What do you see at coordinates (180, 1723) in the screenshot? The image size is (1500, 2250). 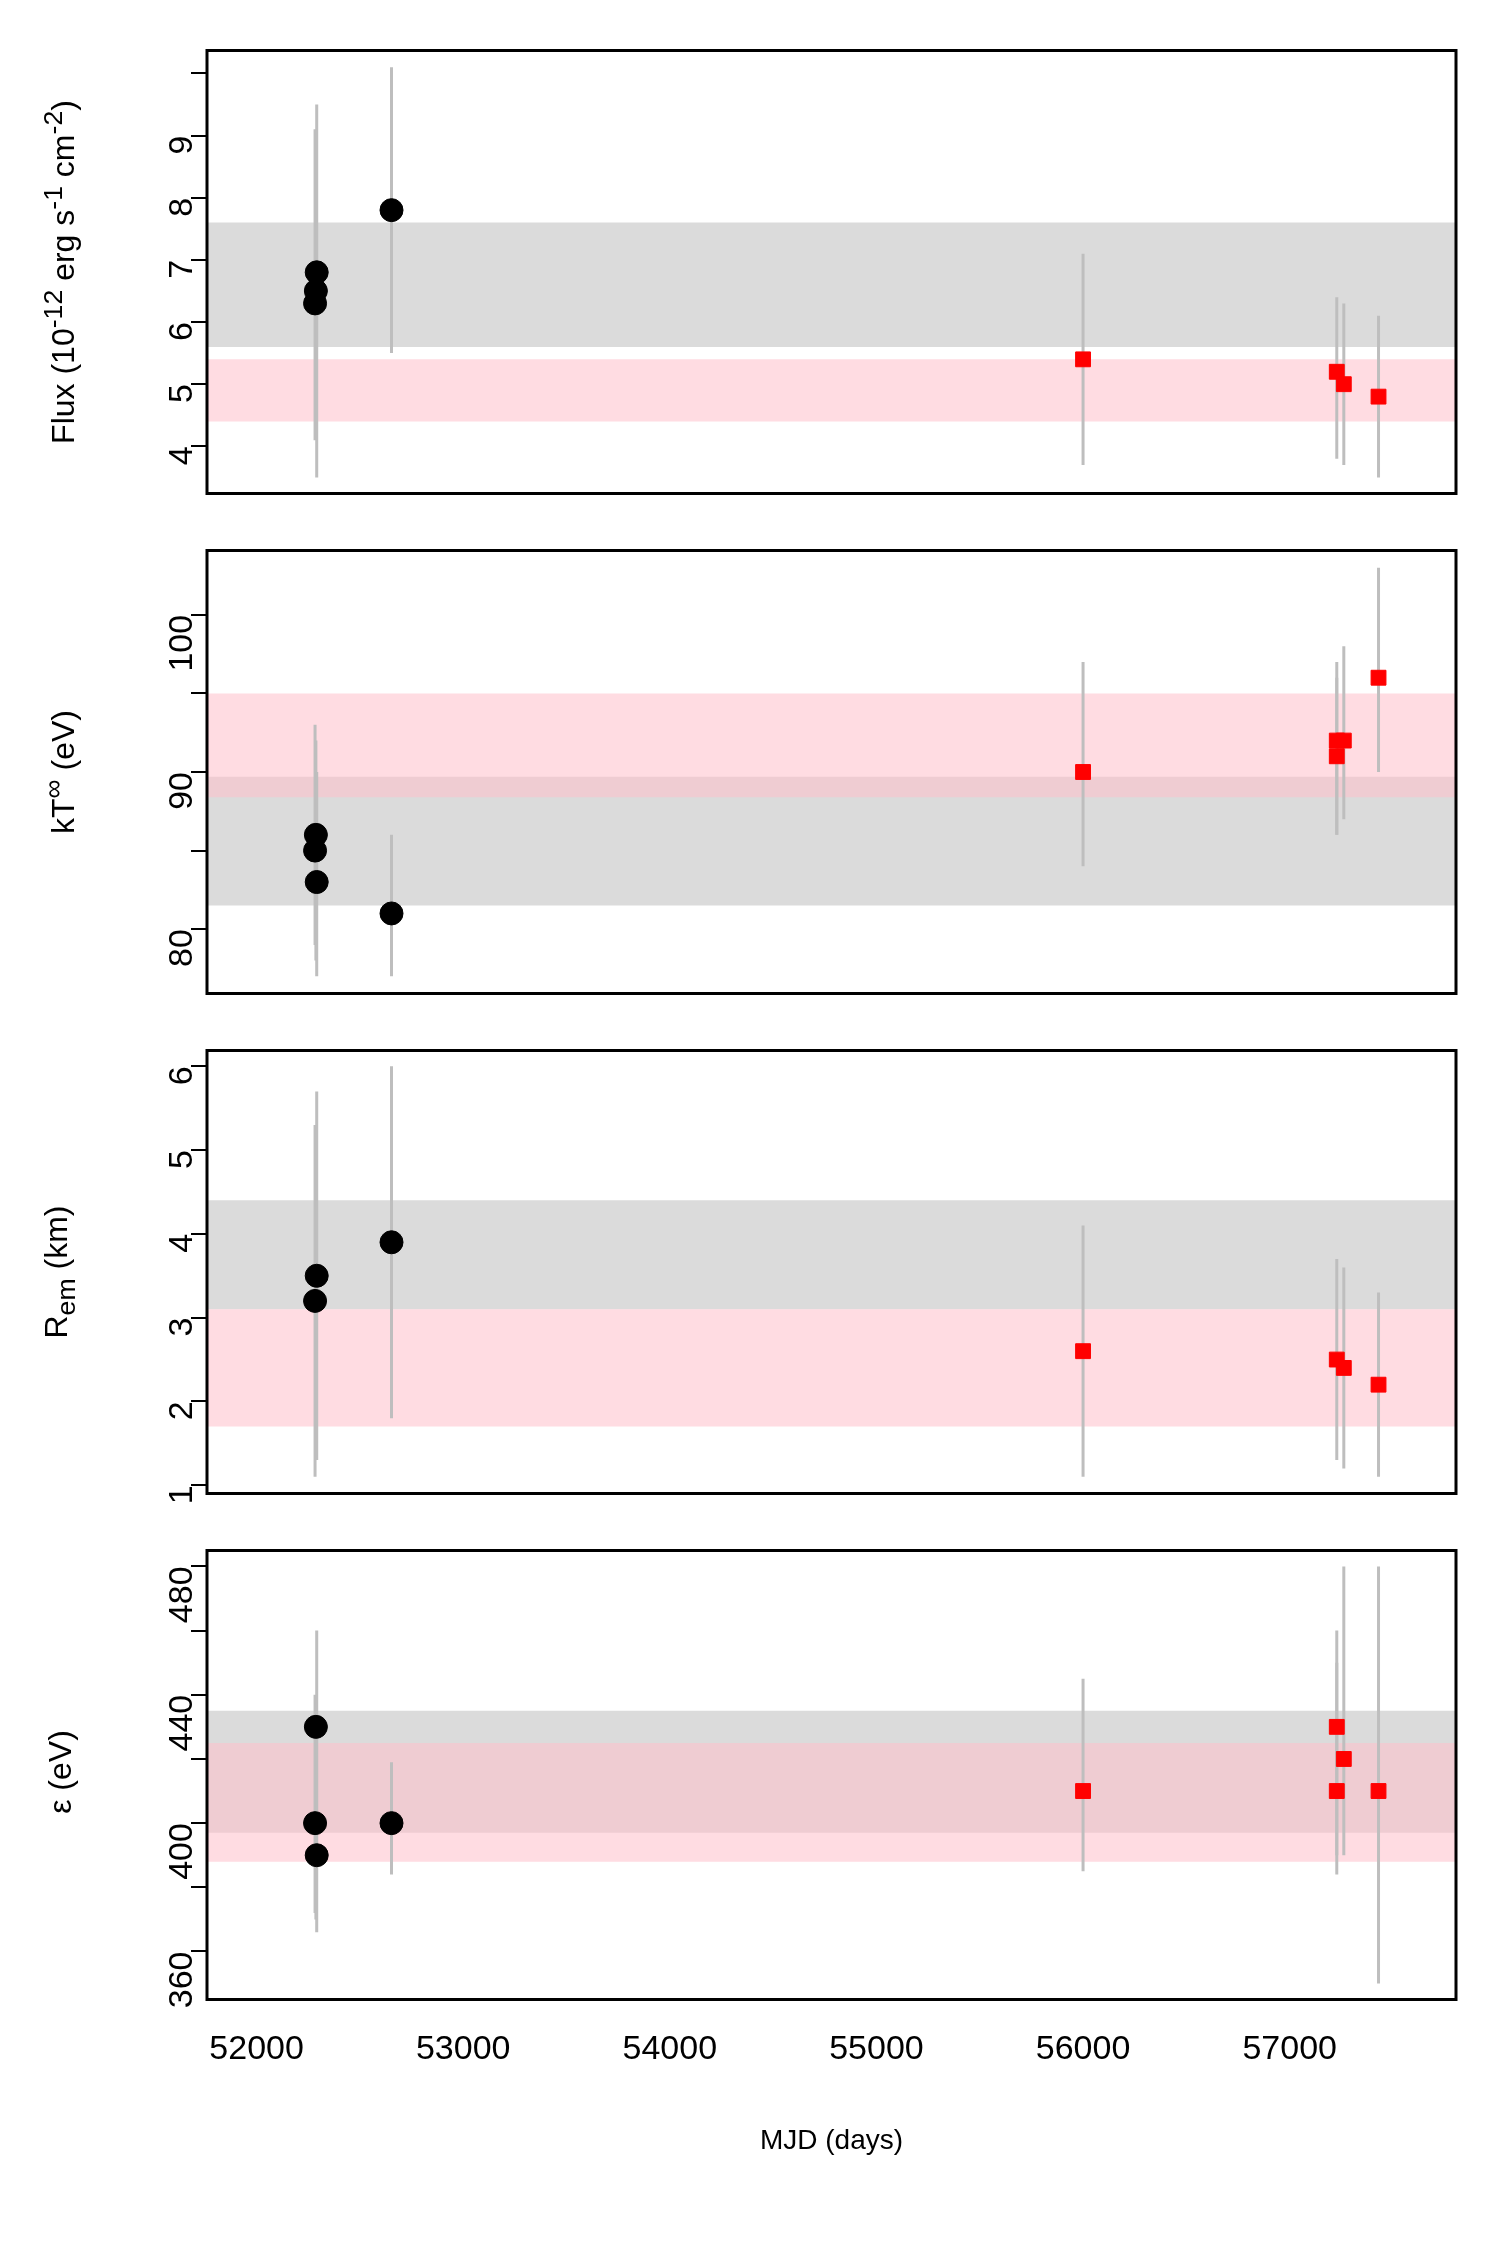 I see `y-tick-label: 440` at bounding box center [180, 1723].